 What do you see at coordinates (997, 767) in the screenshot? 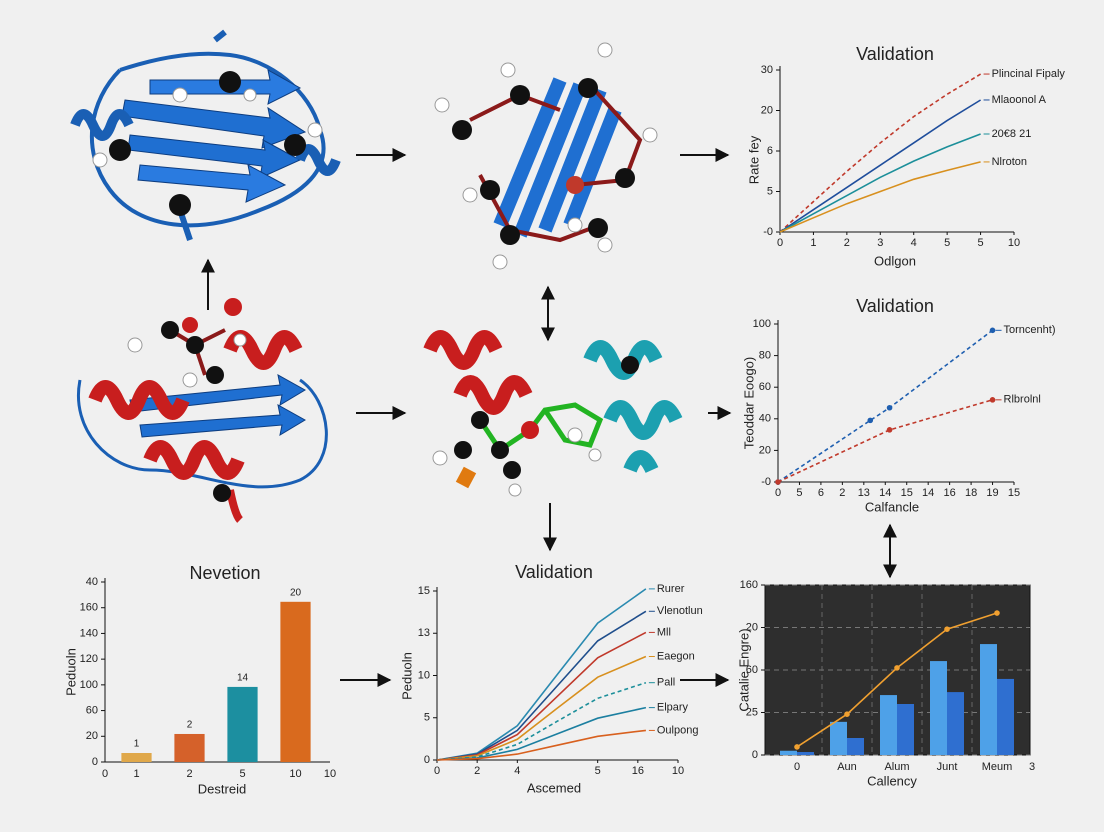
I see `x-tick-label: Meum` at bounding box center [997, 767].